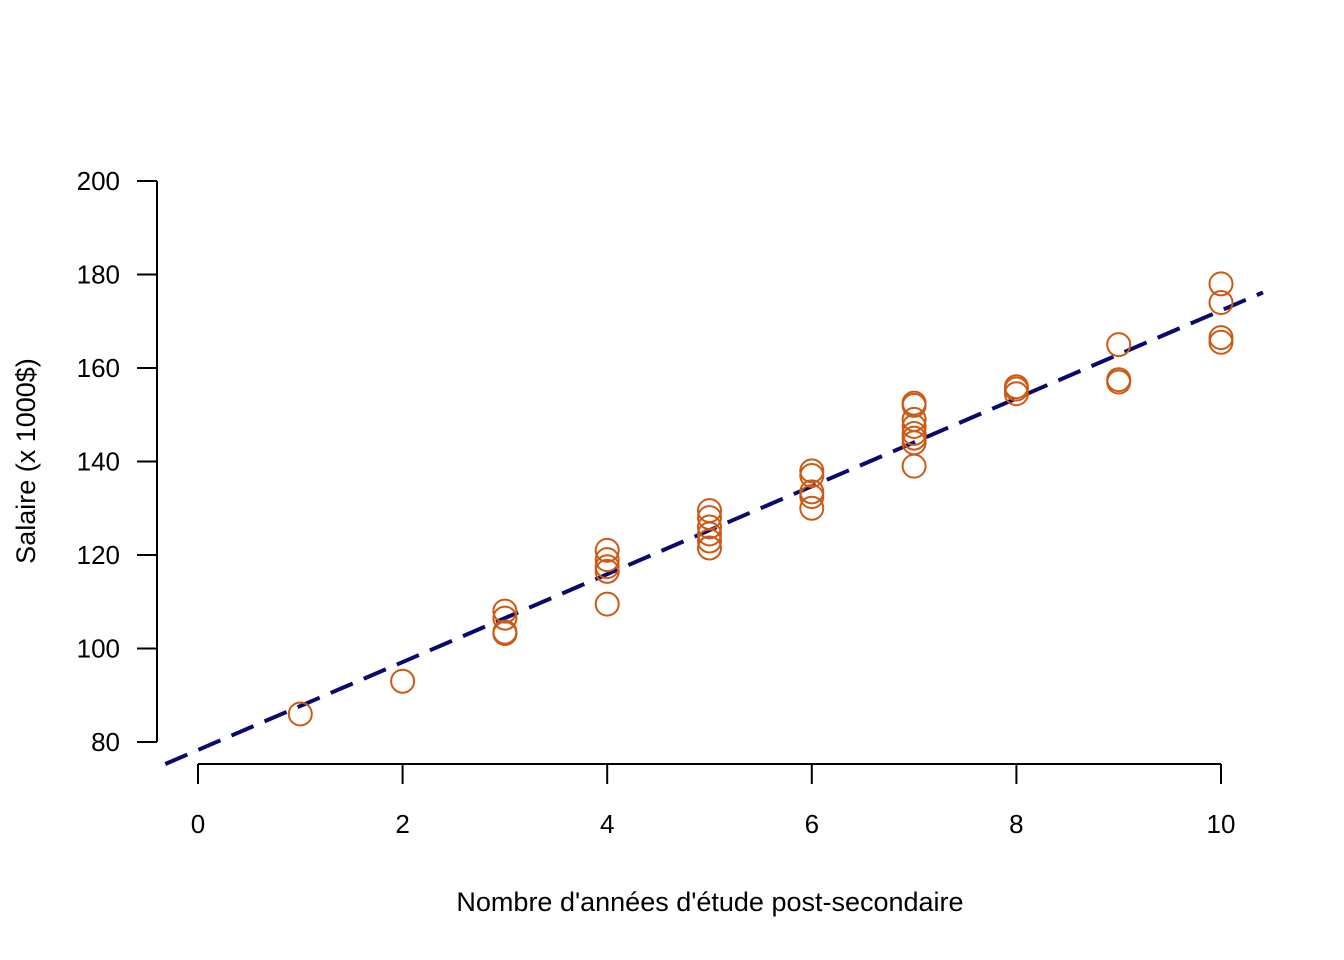  Describe the element at coordinates (1016, 824) in the screenshot. I see `x-tick-label: 8` at that location.